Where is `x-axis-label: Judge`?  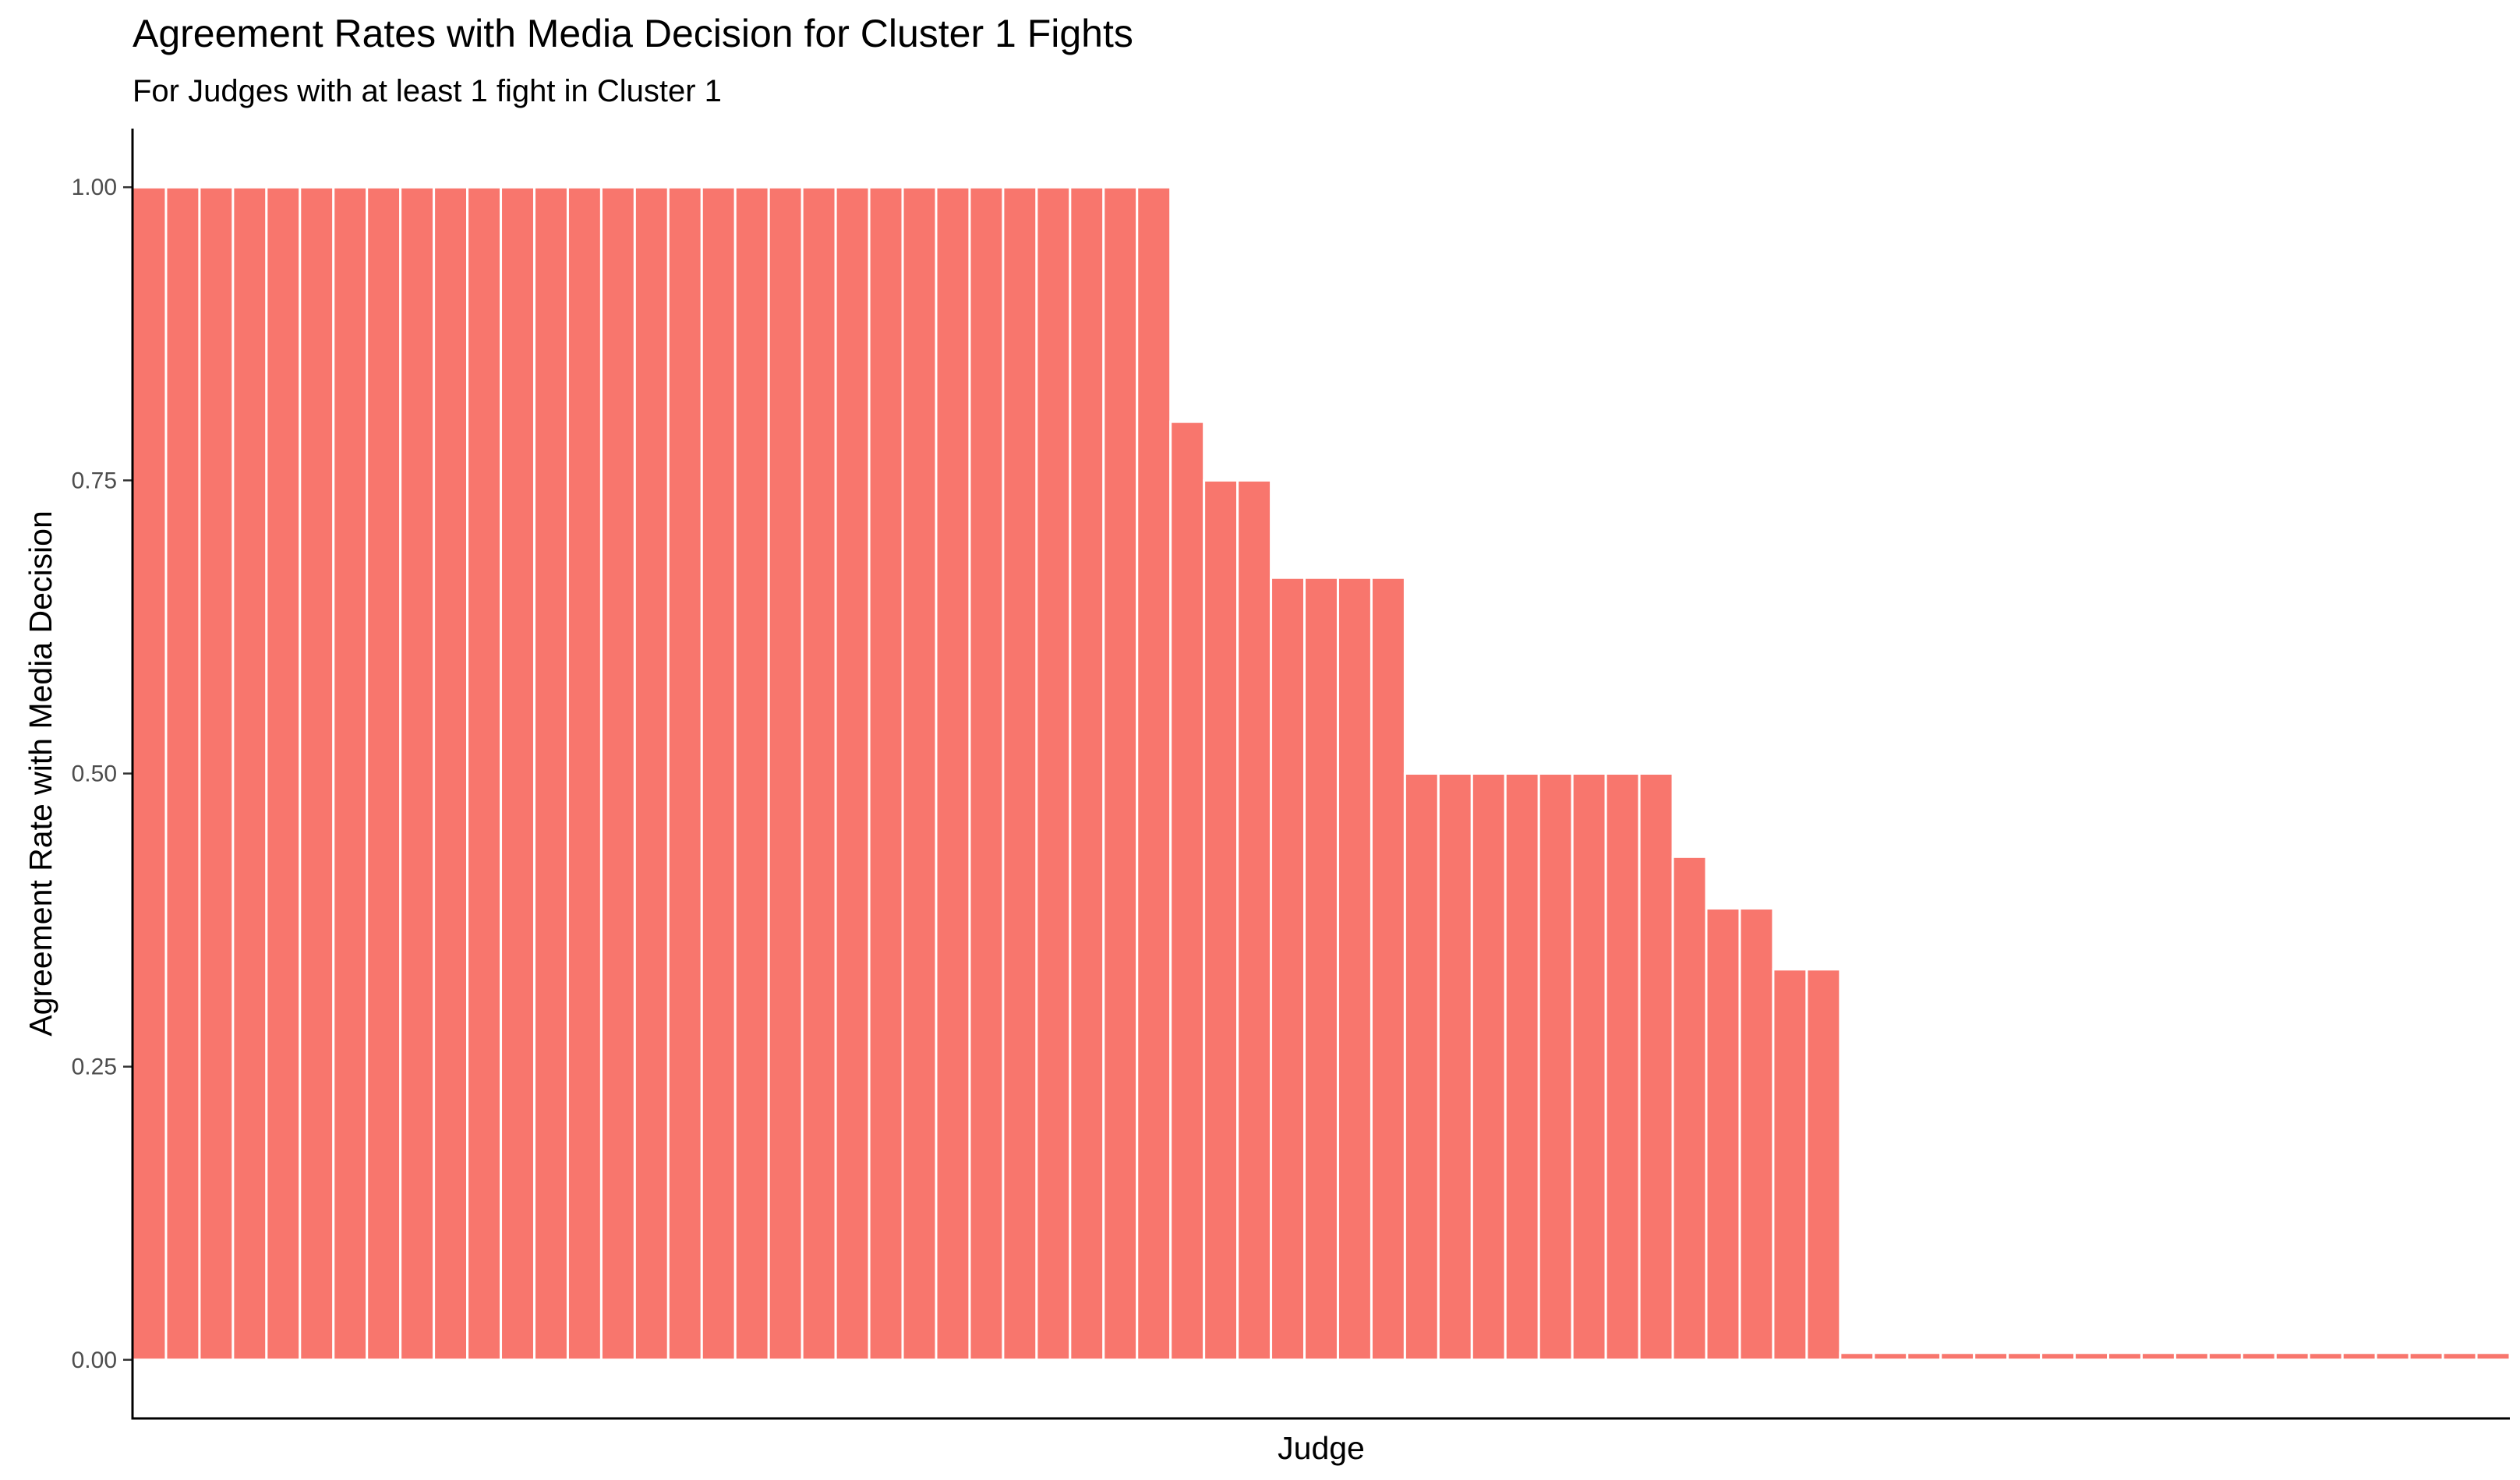
x-axis-label: Judge is located at coordinates (1322, 1448).